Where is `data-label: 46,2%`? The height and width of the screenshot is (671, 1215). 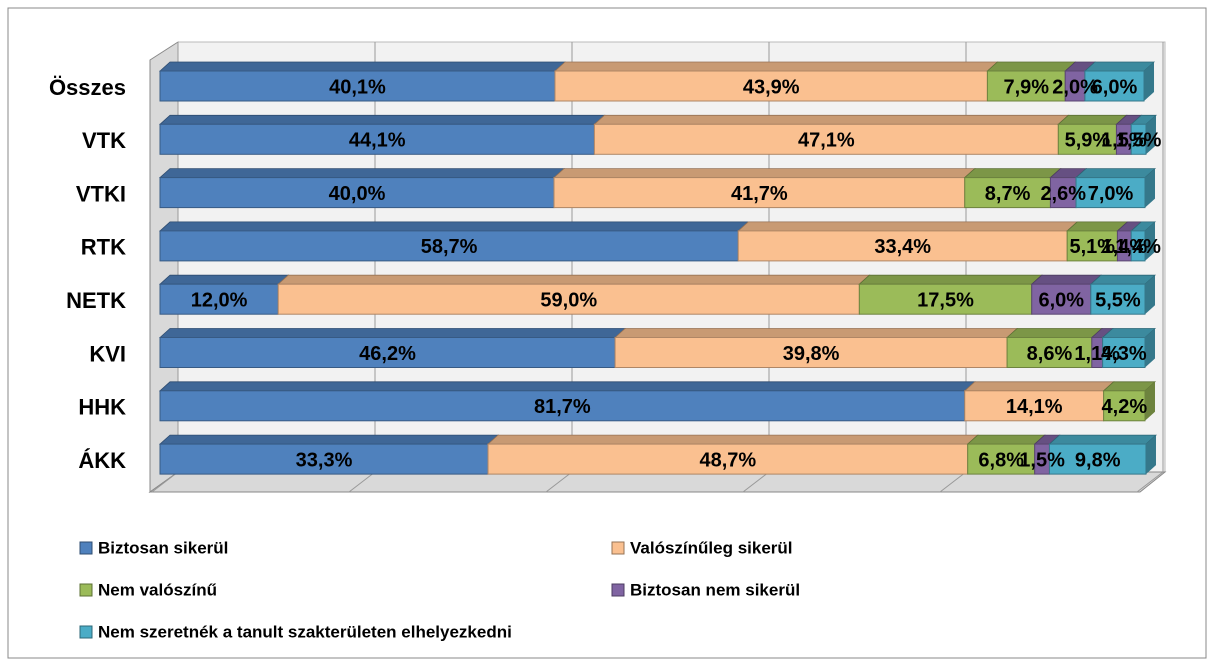 data-label: 46,2% is located at coordinates (387, 354).